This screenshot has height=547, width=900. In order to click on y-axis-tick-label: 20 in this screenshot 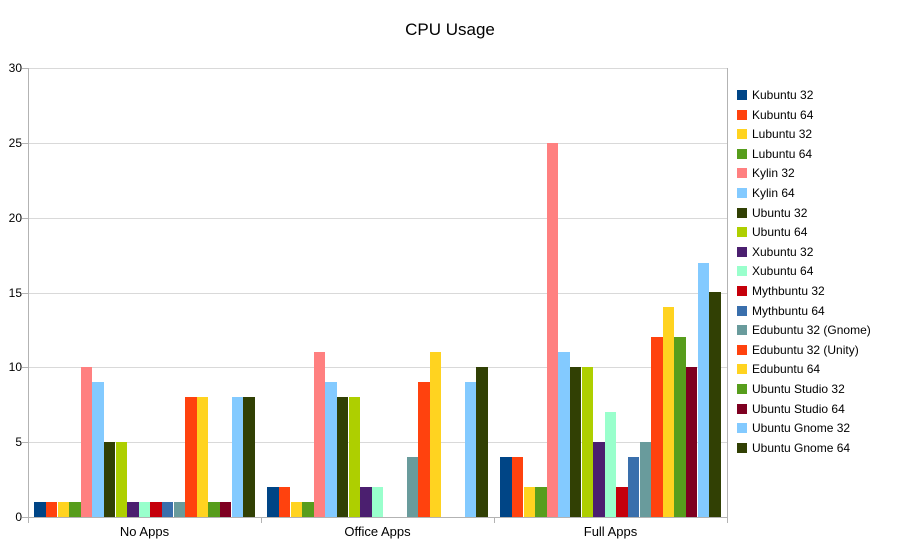, I will do `click(15, 218)`.